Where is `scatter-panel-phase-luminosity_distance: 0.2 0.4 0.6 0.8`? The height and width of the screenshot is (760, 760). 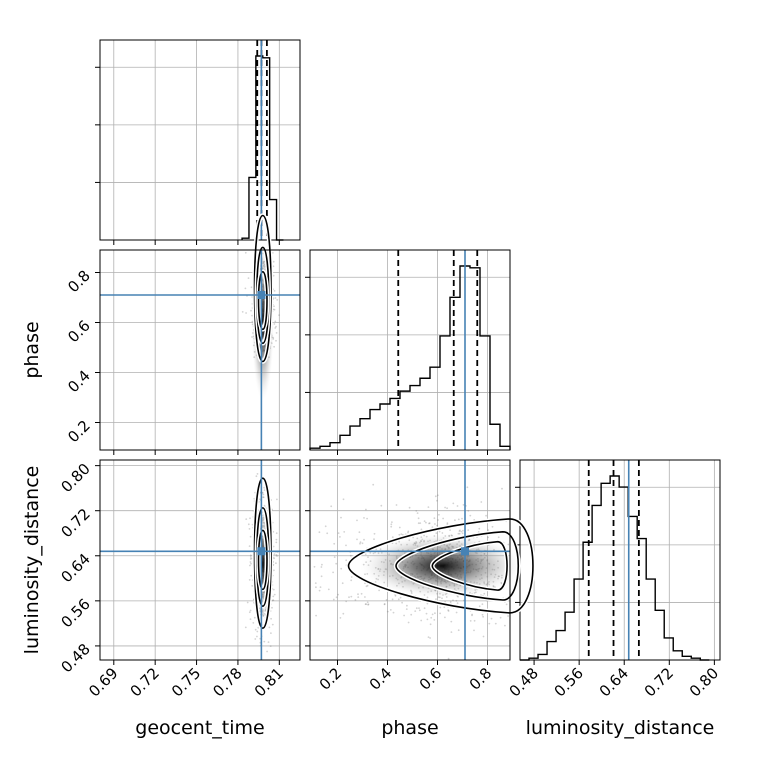
scatter-panel-phase-luminosity_distance: 0.2 0.4 0.6 0.8 is located at coordinates (420, 576).